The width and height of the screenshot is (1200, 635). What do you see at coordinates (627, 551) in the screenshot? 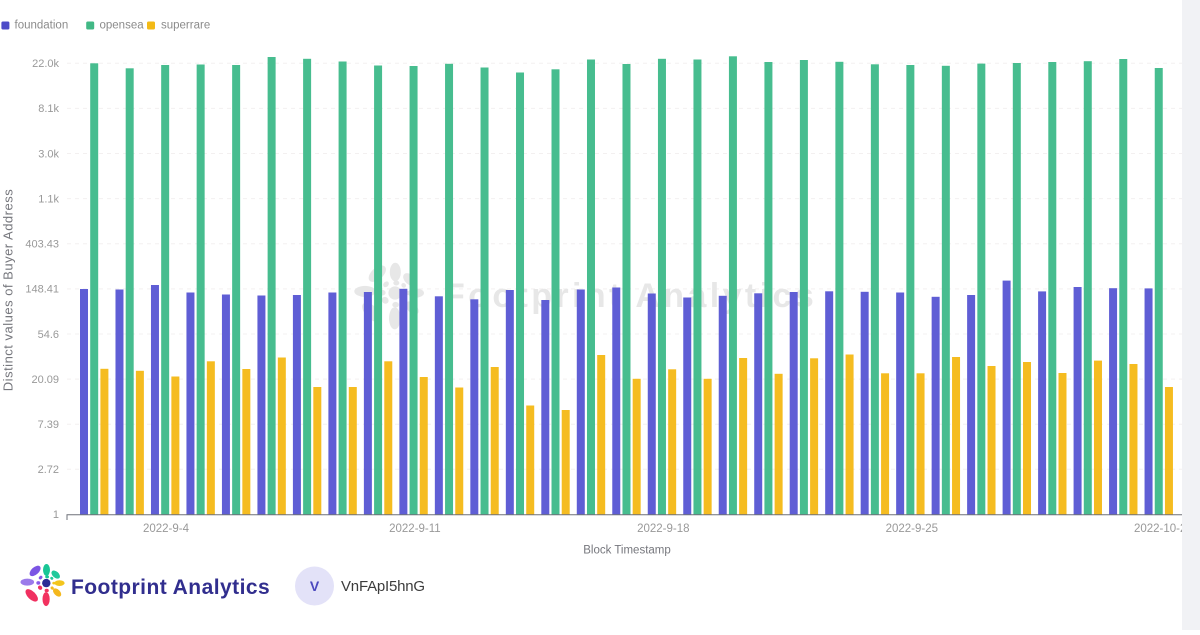
I see `svg-text: Block Timestamp` at bounding box center [627, 551].